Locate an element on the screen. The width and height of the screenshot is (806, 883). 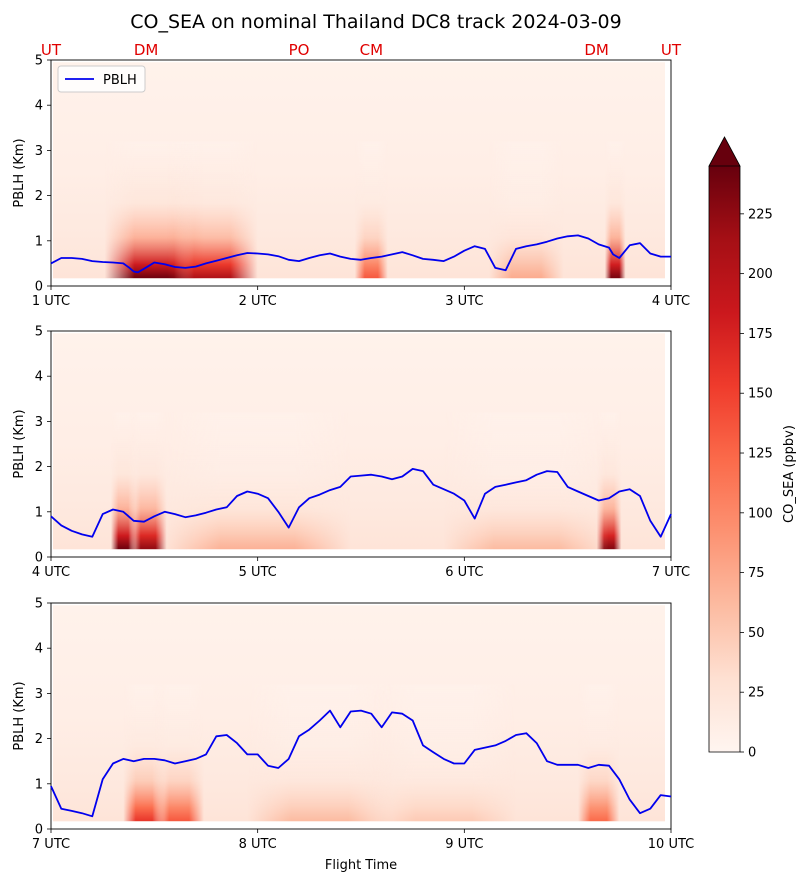
colorbar: 0 25 50 75 100 125 150 175 200 225 CO_SEA (ppbv) is located at coordinates (752, 448).